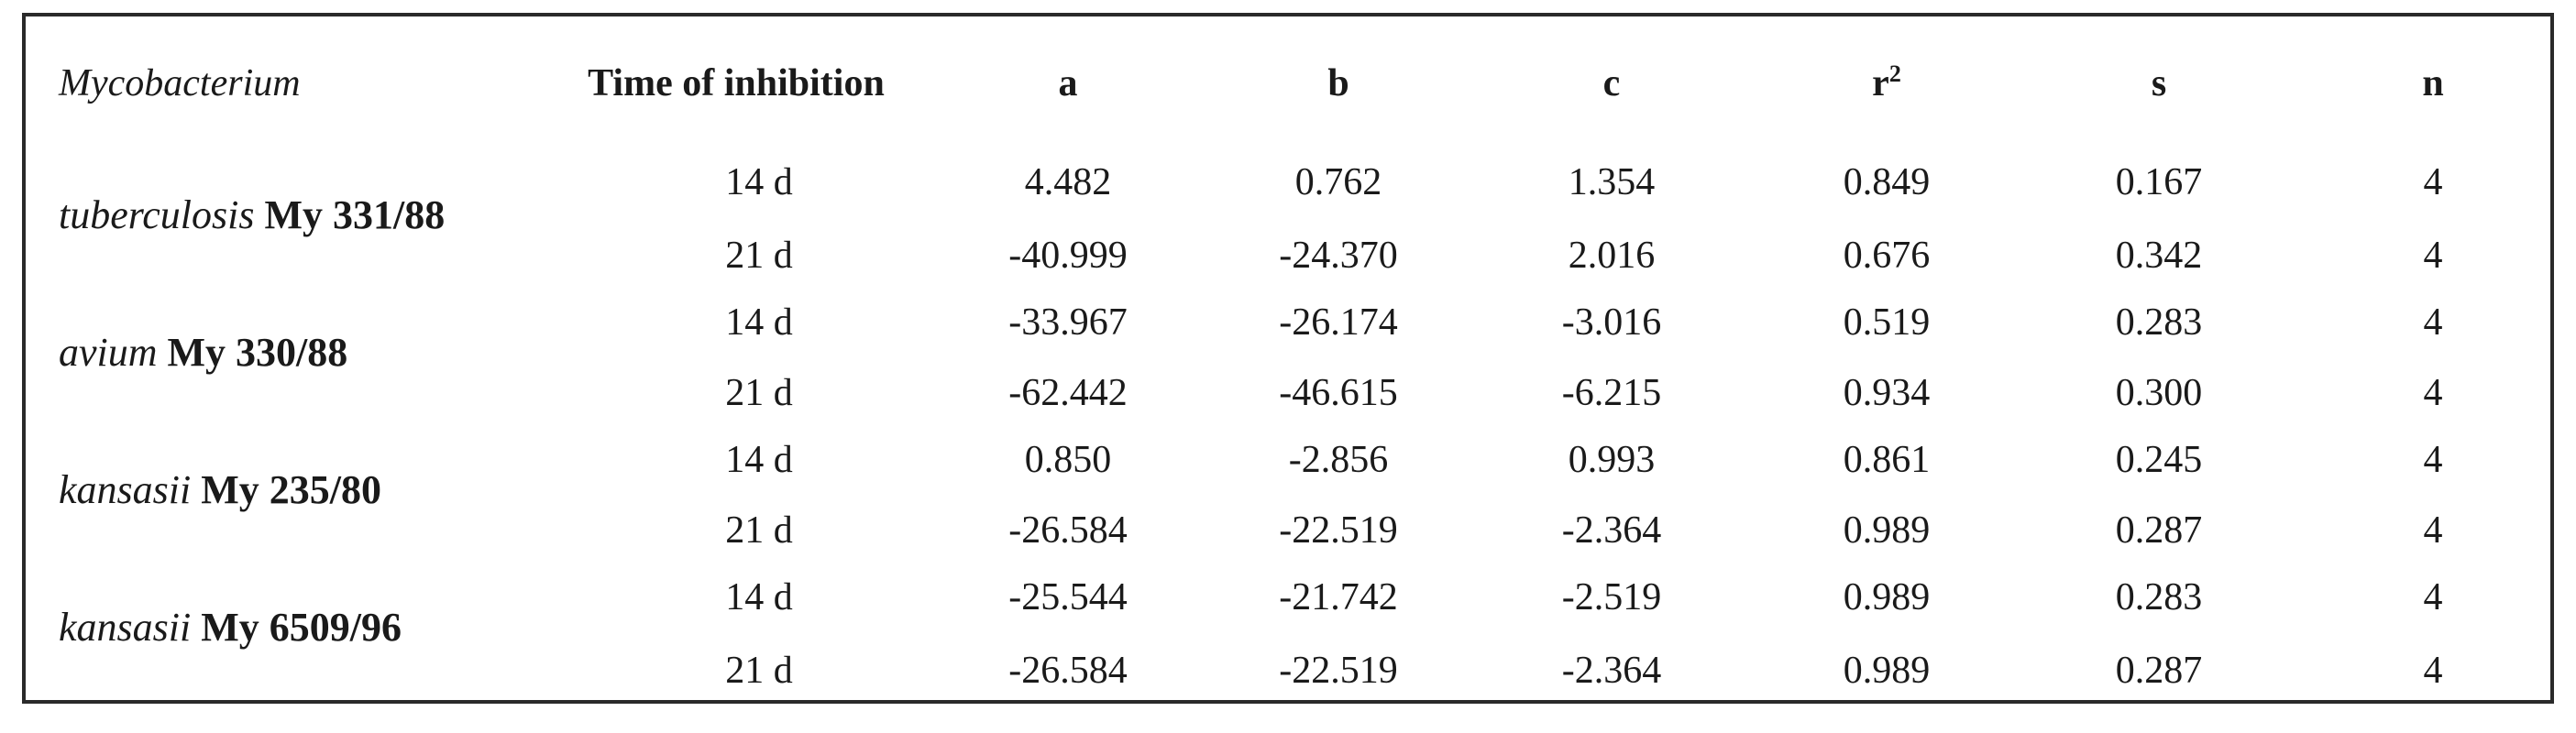 The width and height of the screenshot is (2576, 733). I want to click on strain-label: kansasii My 235/80, so click(220, 490).